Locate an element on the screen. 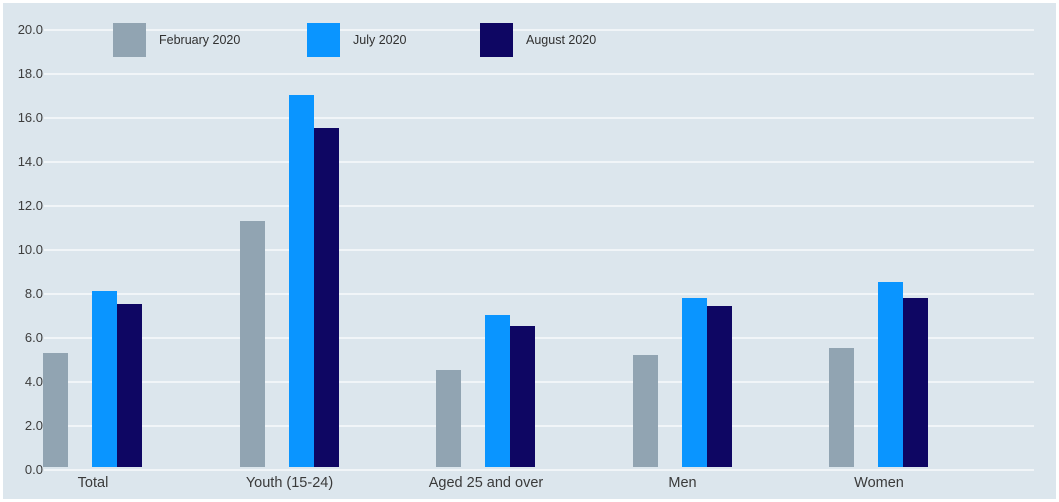 This screenshot has width=1059, height=502. legend-label: February 2020 is located at coordinates (200, 40).